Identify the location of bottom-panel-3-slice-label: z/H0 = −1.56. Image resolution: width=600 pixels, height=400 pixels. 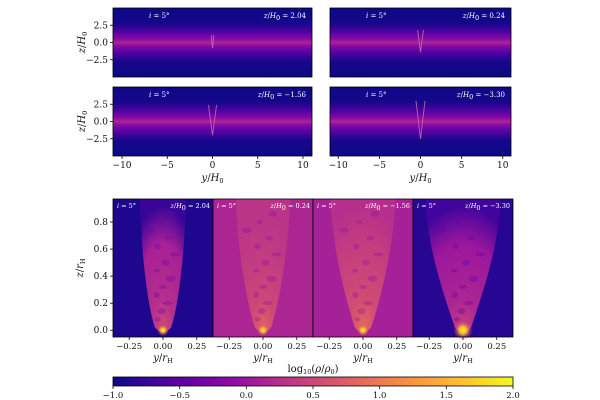
(387, 207).